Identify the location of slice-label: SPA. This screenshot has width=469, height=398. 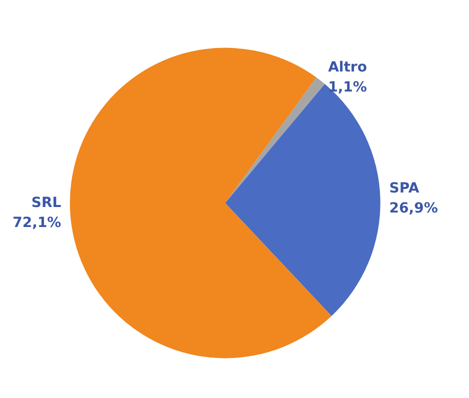
(404, 188).